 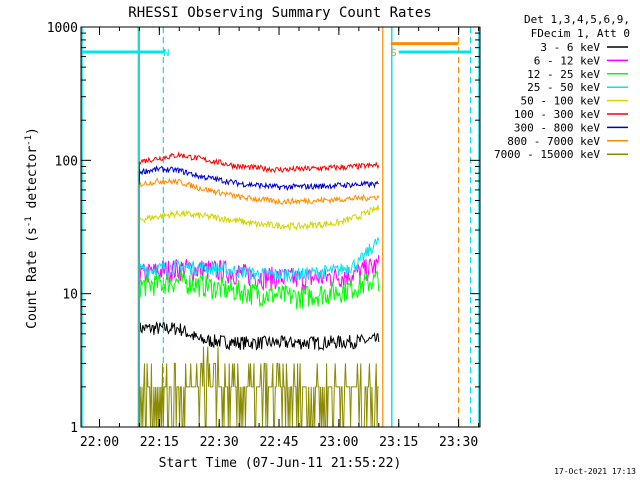 I want to click on x-axis-label: Start Time (07-Jun-11 21:55:22), so click(x=280, y=463).